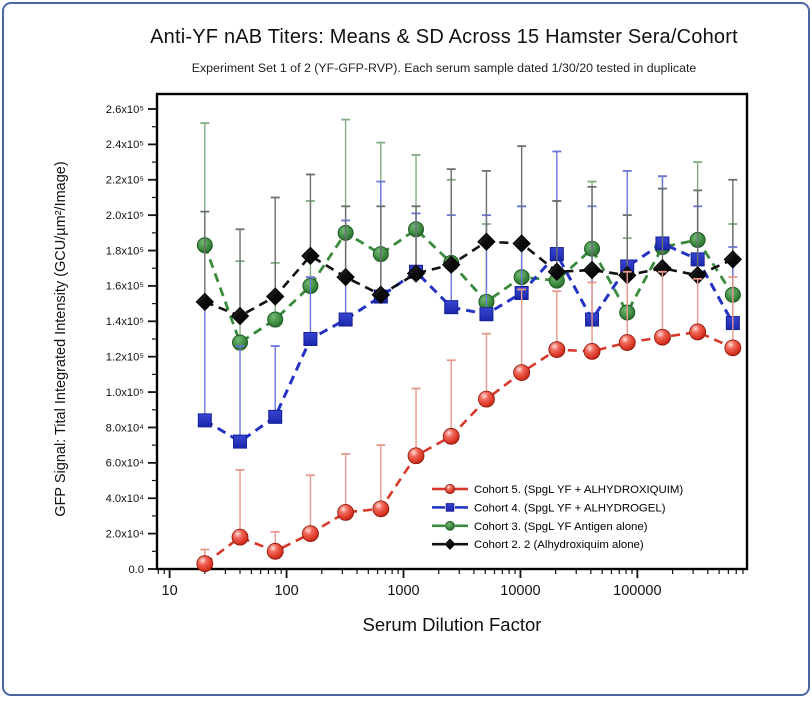 This screenshot has height=702, width=812. What do you see at coordinates (286, 591) in the screenshot?
I see `x-tick-label: 100` at bounding box center [286, 591].